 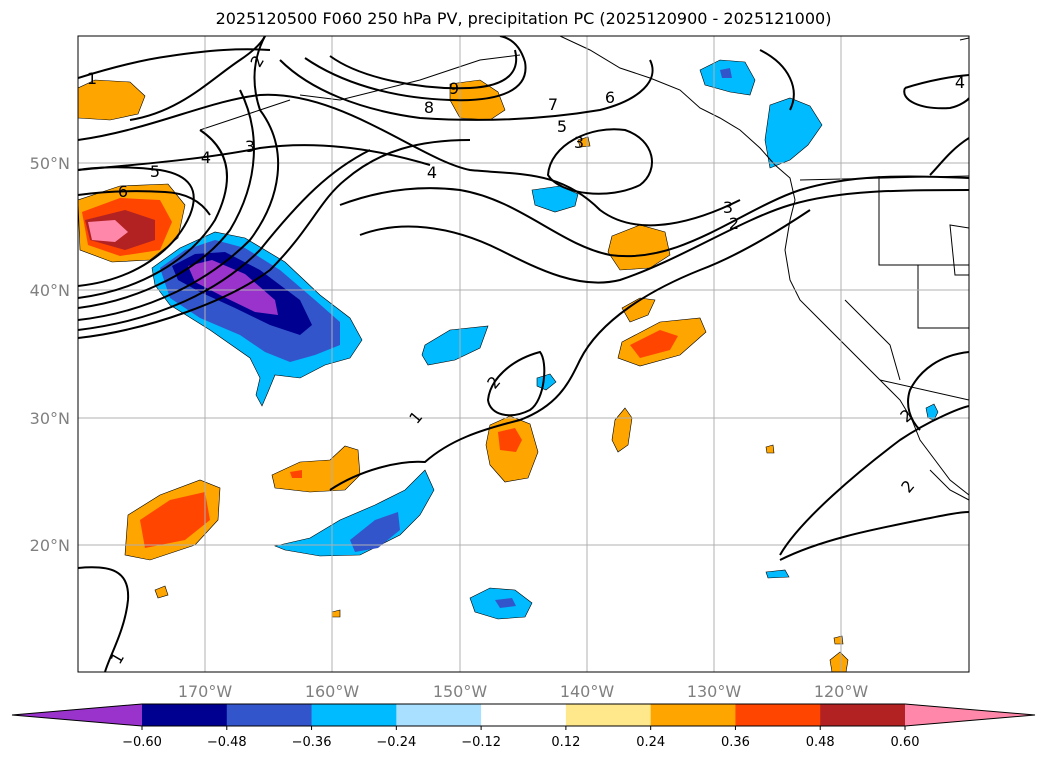 I want to click on pv-contour-1-west, so click(x=274, y=239).